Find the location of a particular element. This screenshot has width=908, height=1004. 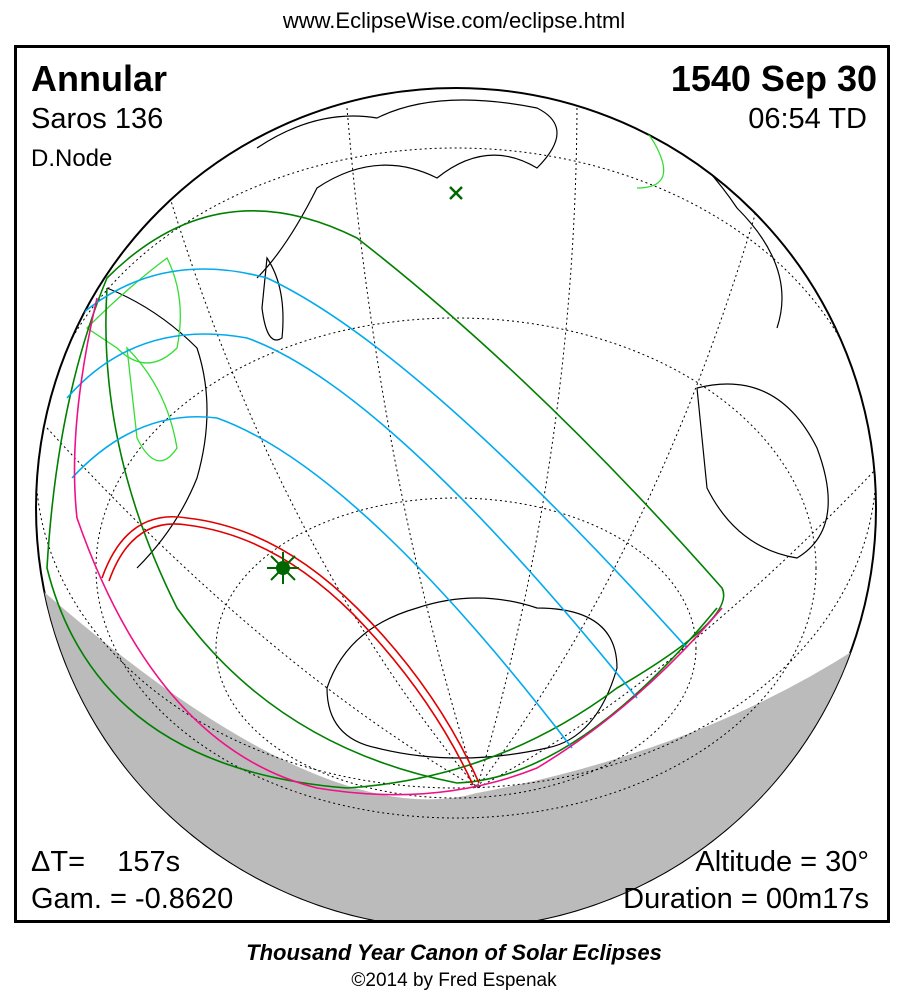

saros: Saros 136 is located at coordinates (97, 119).